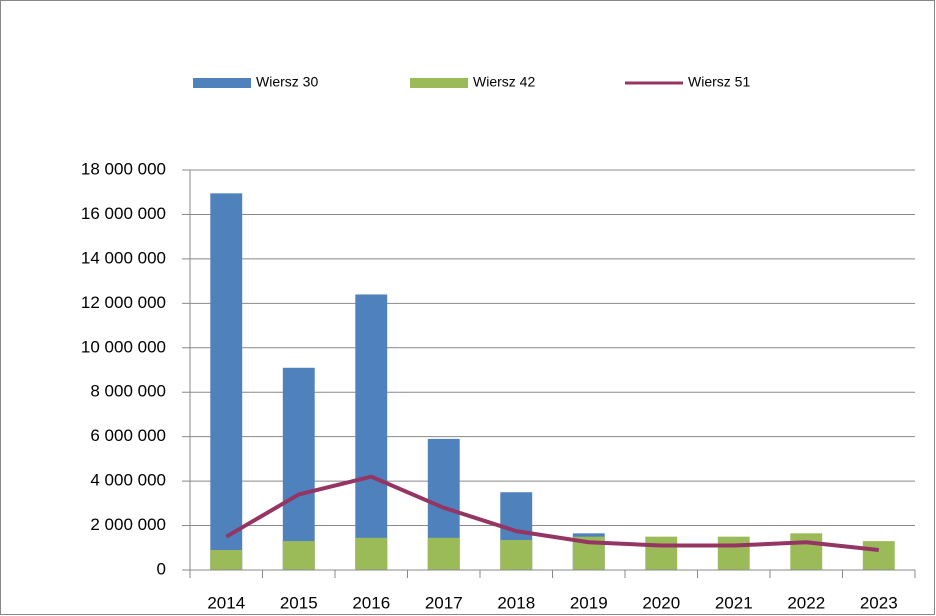 Image resolution: width=936 pixels, height=616 pixels. What do you see at coordinates (552, 513) in the screenshot?
I see `line` at bounding box center [552, 513].